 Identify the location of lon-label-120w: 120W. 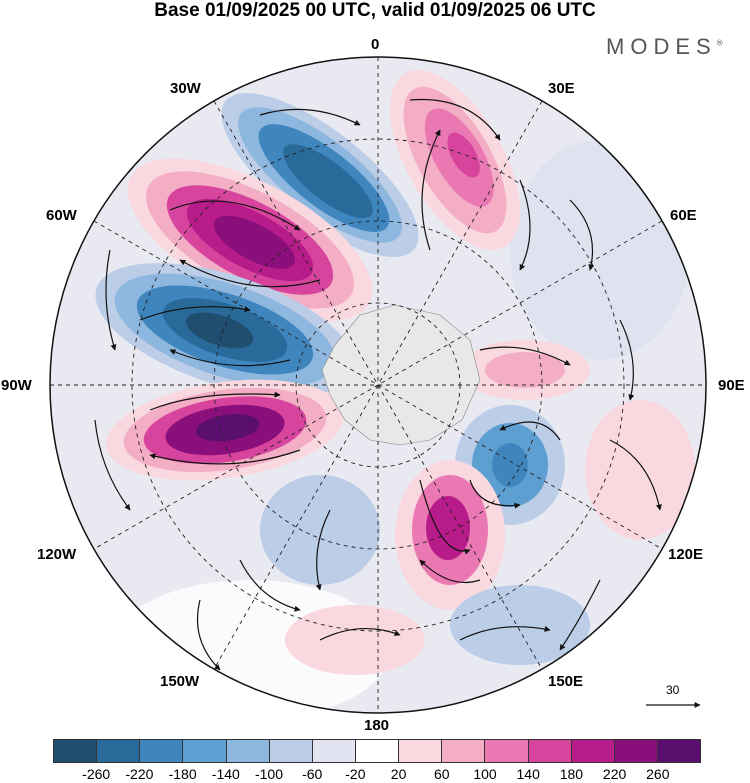
(57, 554).